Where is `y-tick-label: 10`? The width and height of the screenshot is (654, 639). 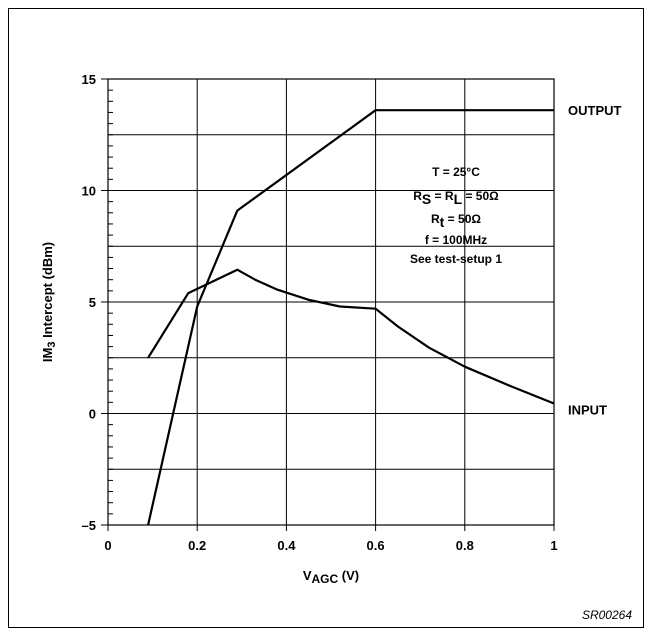 y-tick-label: 10 is located at coordinates (89, 191).